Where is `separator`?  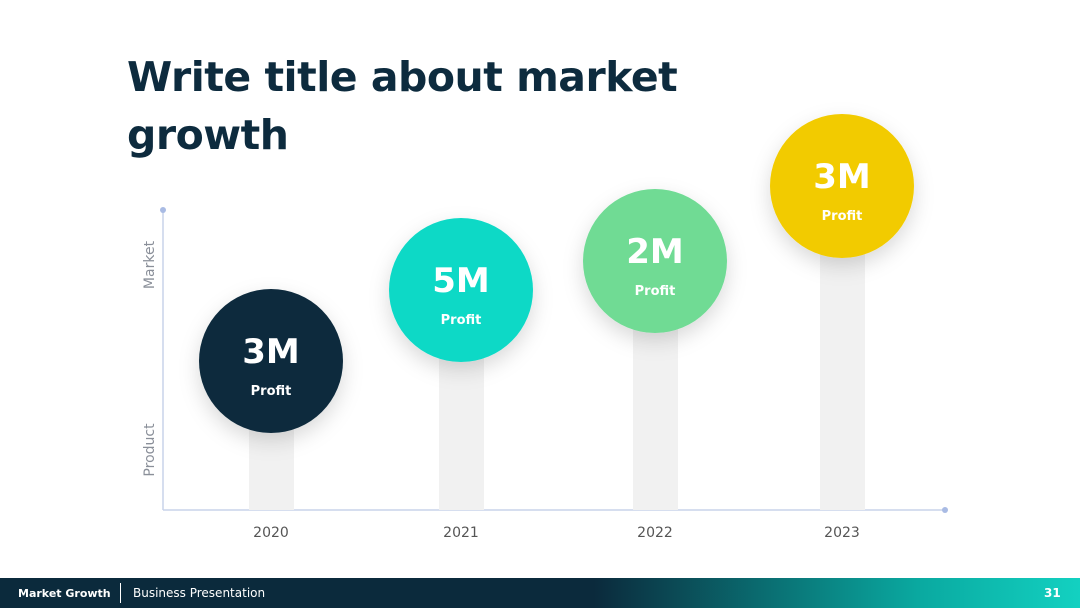 separator is located at coordinates (120, 593).